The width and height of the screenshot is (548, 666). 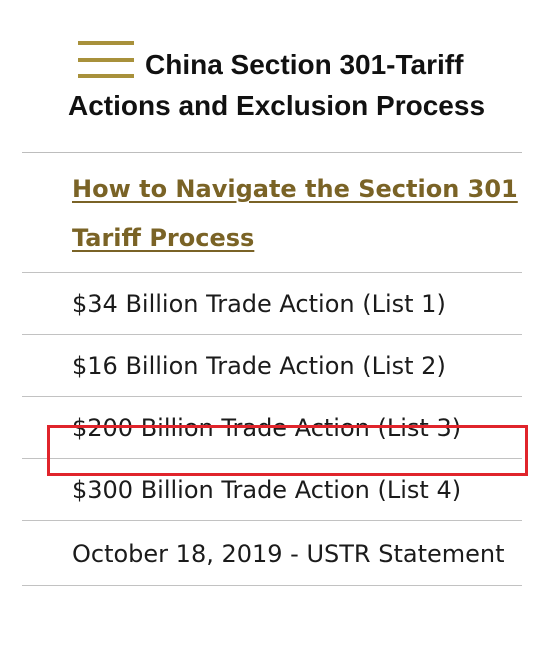 I want to click on sidebar-item-list-3: $200 Billion Trade Action (List 3), so click(x=272, y=428).